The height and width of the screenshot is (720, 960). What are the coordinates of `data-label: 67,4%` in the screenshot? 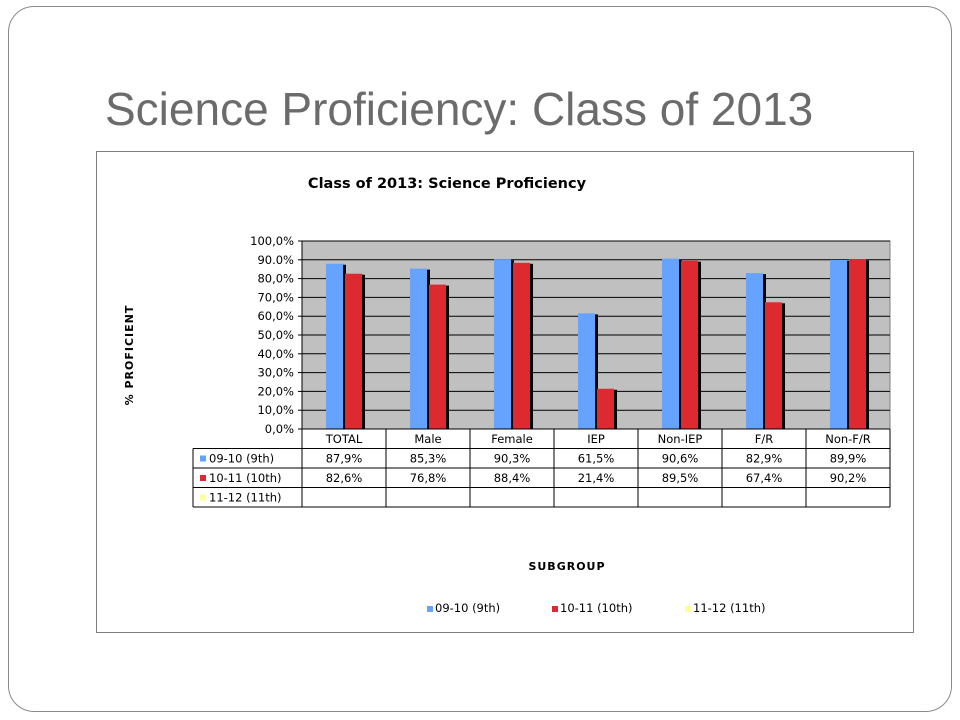 It's located at (764, 478).